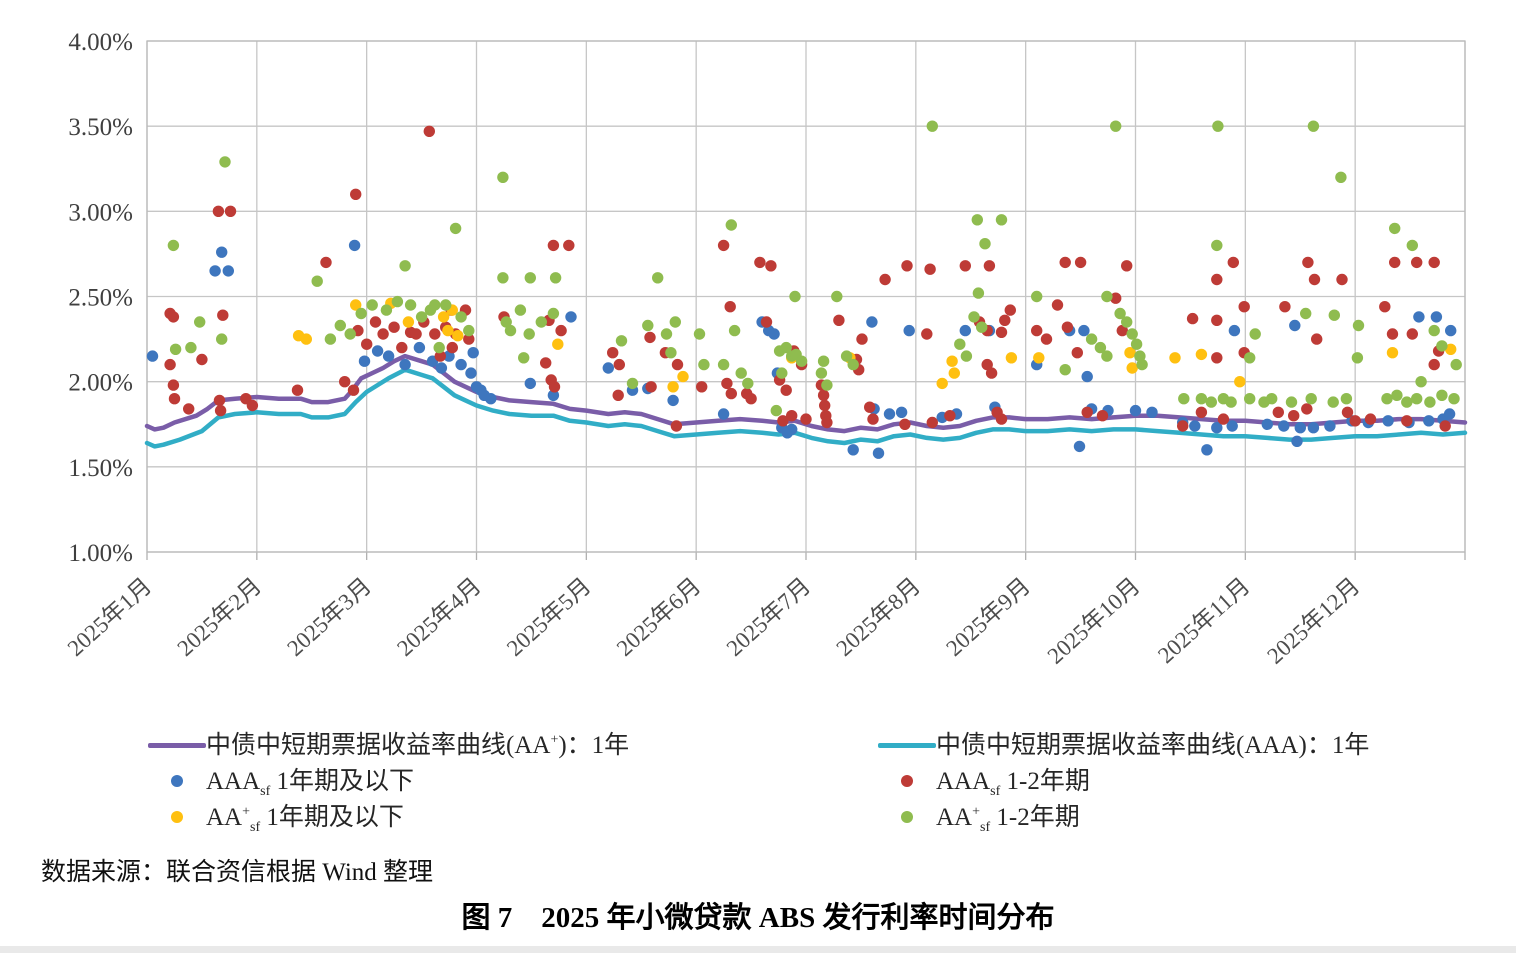 Image resolution: width=1516 pixels, height=953 pixels. Describe the element at coordinates (1153, 745) in the screenshot. I see `legend-label: 中债中短期票据收益率曲线(AAA)：1年` at that location.